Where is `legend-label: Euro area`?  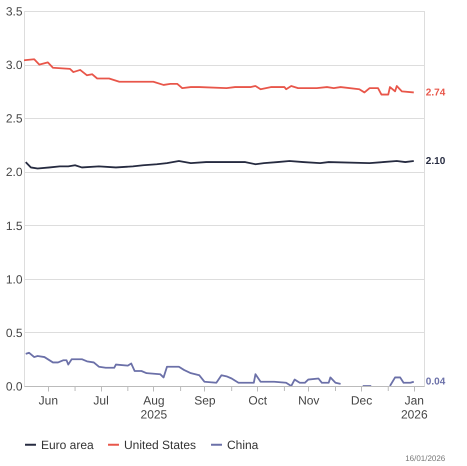 legend-label: Euro area is located at coordinates (67, 445).